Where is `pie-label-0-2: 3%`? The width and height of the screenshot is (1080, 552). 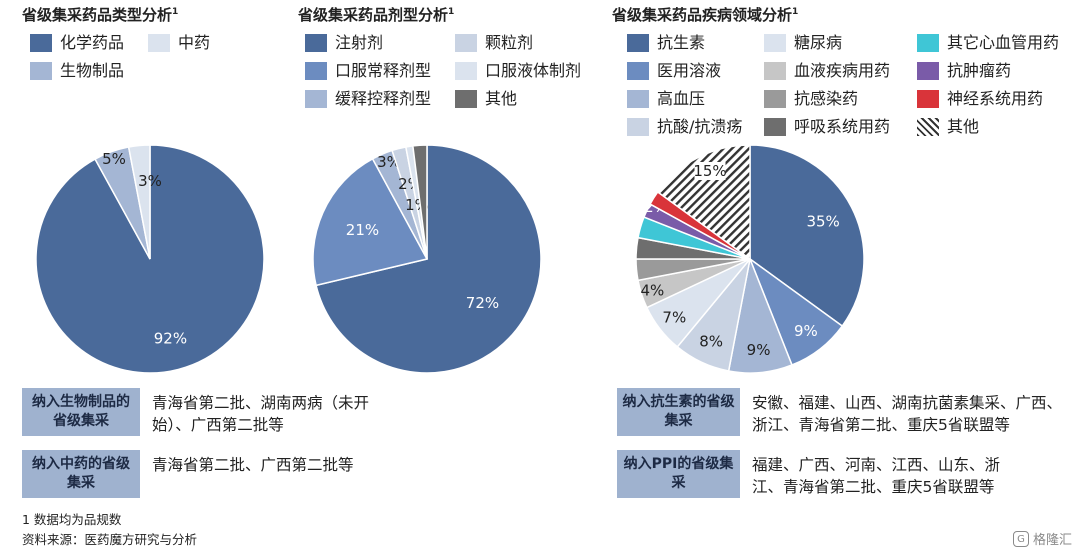 pie-label-0-2: 3% is located at coordinates (150, 181).